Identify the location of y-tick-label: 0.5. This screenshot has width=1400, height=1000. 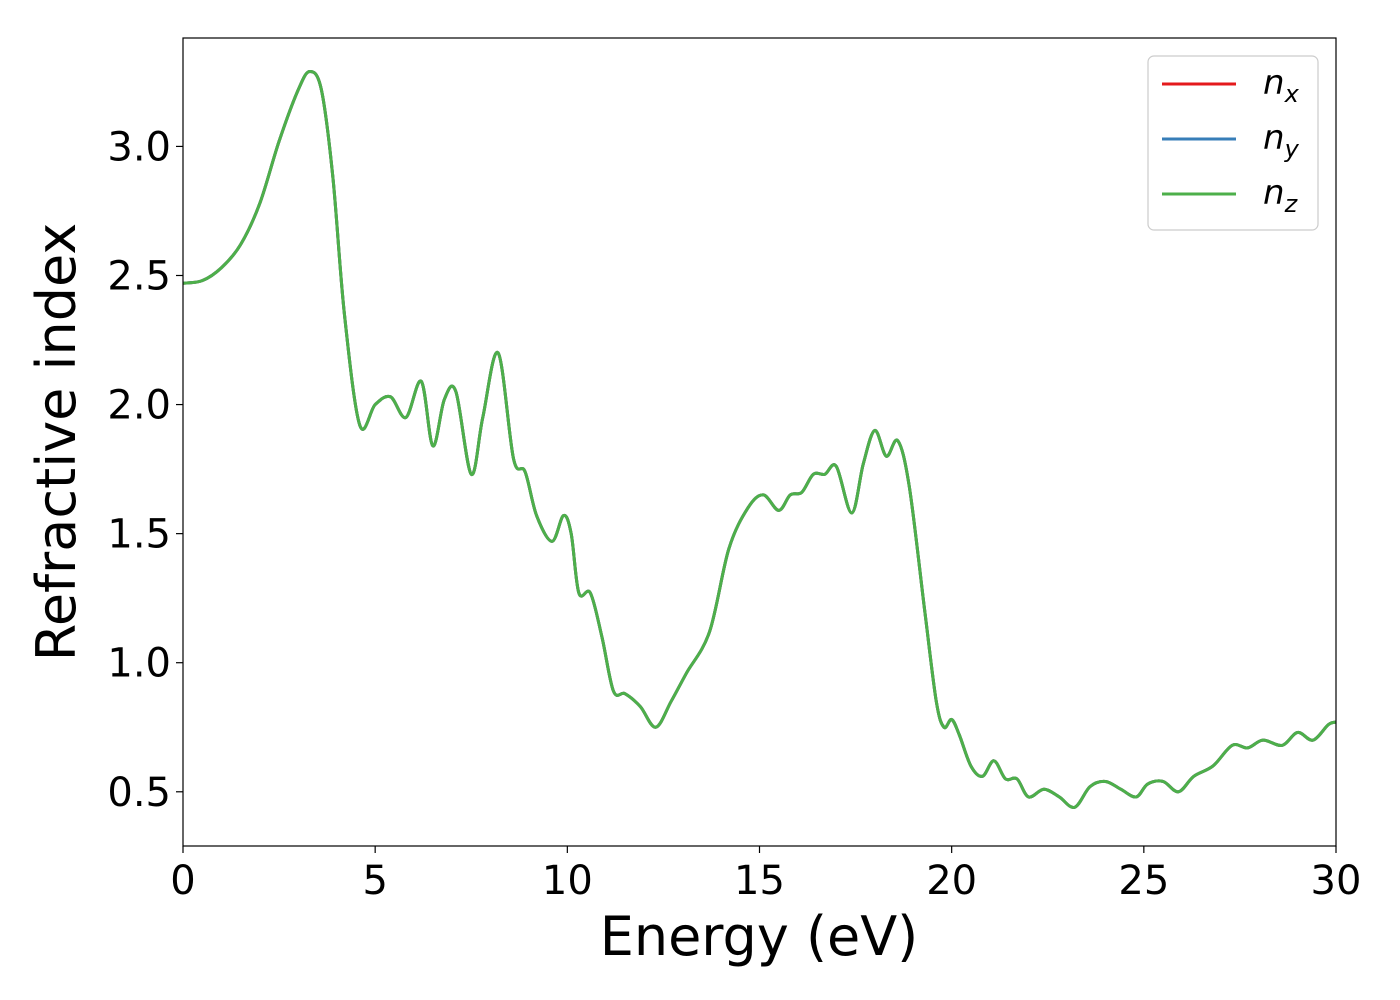
(139, 793).